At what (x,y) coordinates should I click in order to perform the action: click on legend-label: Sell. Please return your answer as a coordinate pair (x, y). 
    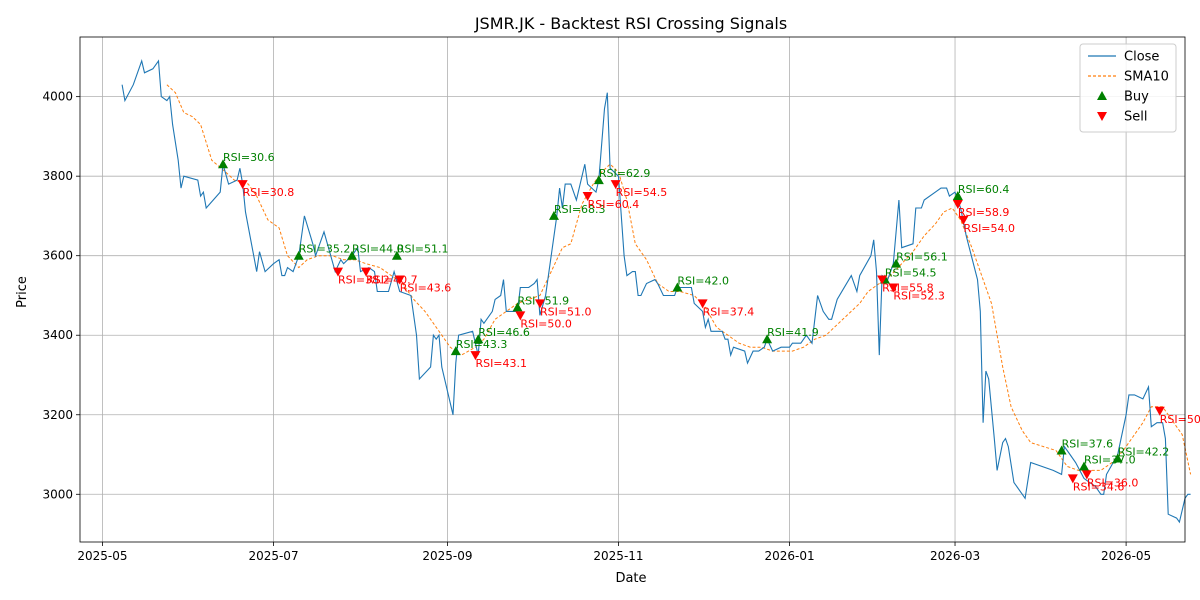
    Looking at the image, I should click on (1135, 117).